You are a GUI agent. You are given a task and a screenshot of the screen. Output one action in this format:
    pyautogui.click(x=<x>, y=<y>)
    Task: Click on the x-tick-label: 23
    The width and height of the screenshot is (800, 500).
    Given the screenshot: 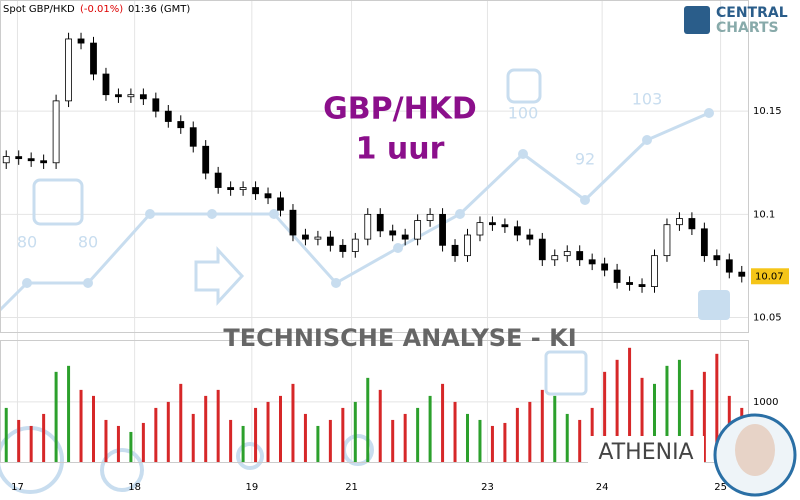 What is the action you would take?
    pyautogui.click(x=487, y=487)
    